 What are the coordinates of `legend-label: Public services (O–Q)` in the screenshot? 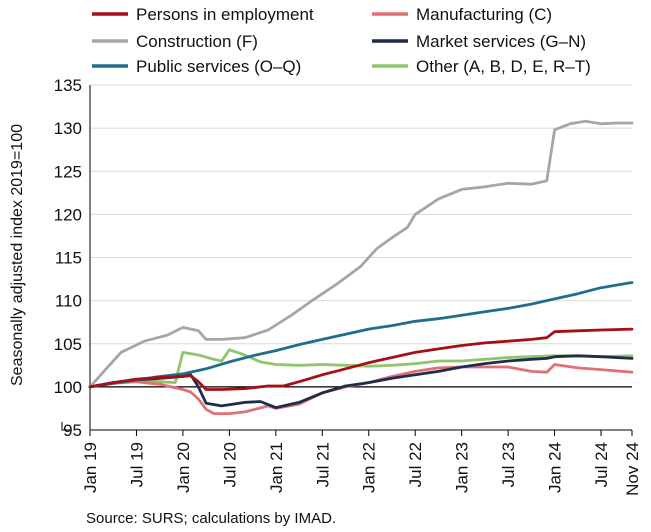 It's located at (218, 66).